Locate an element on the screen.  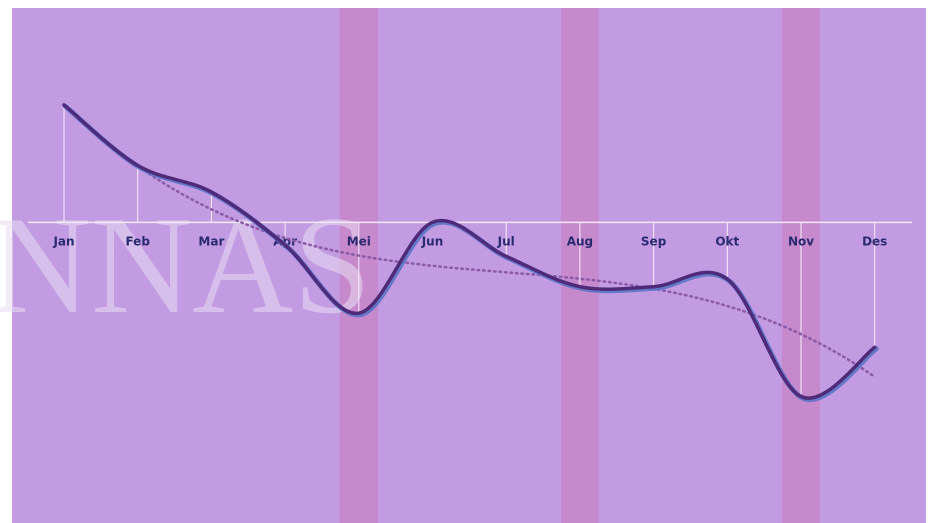
x-tick-label: Jan is located at coordinates (63, 241).